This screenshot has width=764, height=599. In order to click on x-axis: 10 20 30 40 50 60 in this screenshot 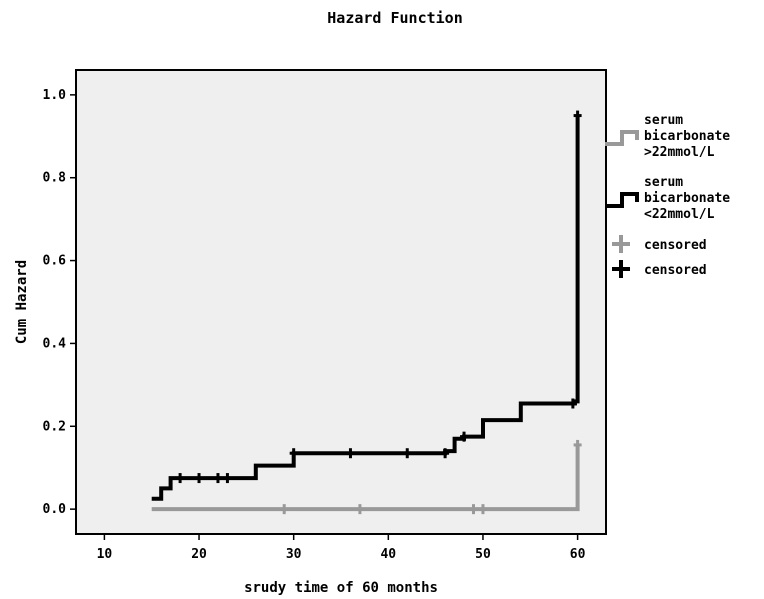, I will do `click(341, 548)`.